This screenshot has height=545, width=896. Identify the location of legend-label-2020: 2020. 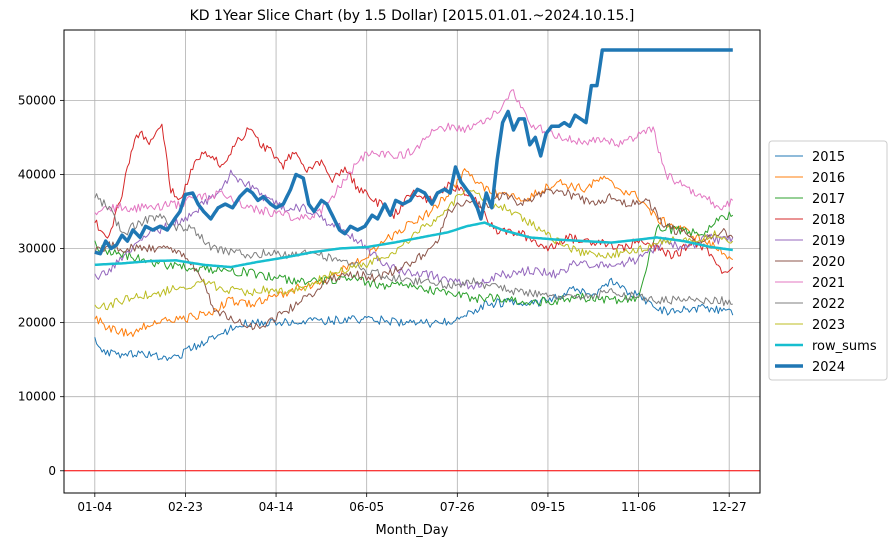
(828, 262).